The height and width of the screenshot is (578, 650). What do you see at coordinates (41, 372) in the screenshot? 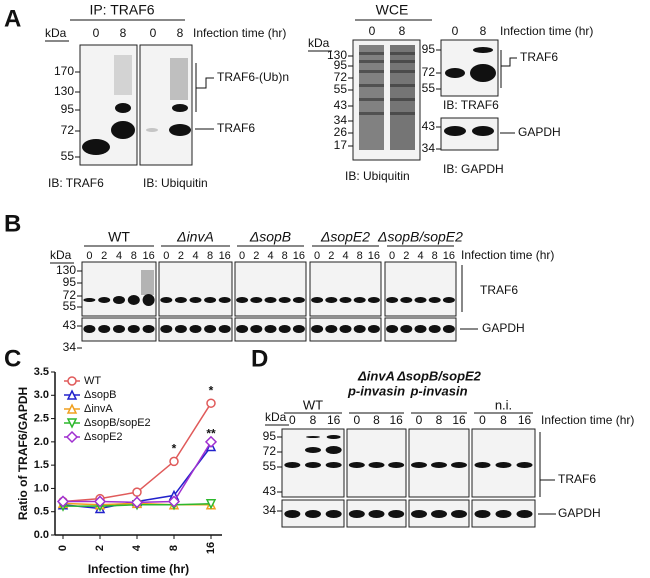
I see `y-tick-label: 3.5` at bounding box center [41, 372].